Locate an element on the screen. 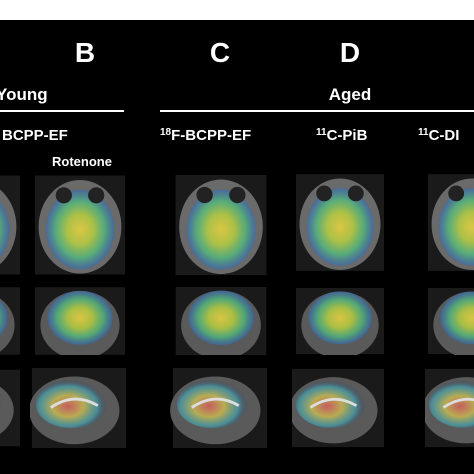 This screenshot has width=474, height=474. panel-label: D is located at coordinates (350, 52).